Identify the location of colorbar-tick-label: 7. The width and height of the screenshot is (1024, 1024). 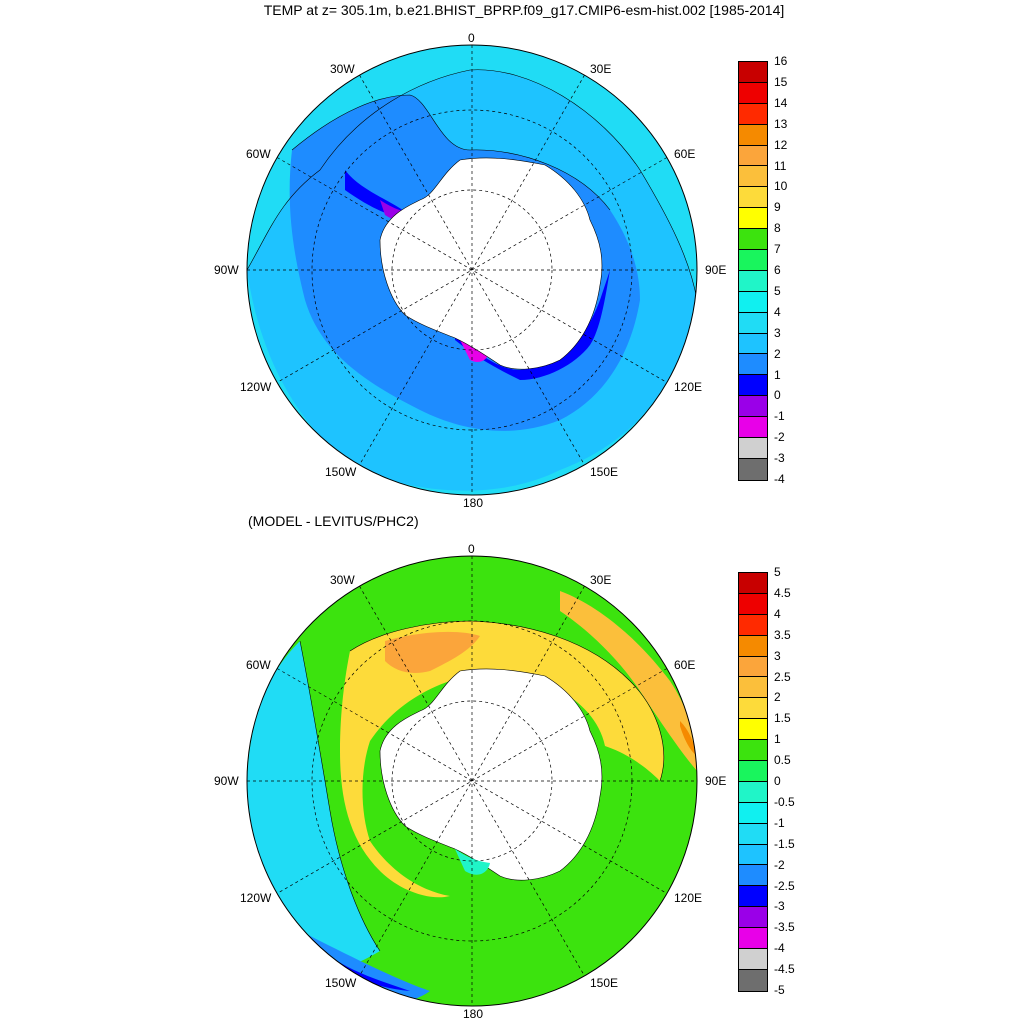
(777, 249).